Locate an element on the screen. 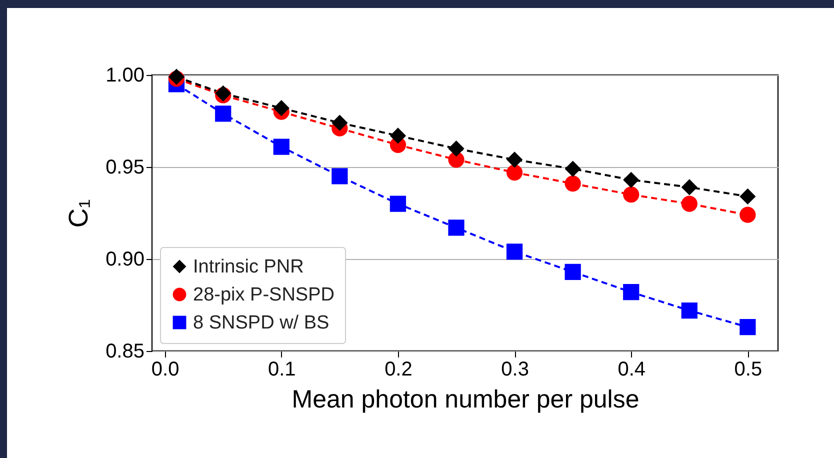 This screenshot has width=834, height=458. x-tick-label: 0.0 is located at coordinates (165, 369).